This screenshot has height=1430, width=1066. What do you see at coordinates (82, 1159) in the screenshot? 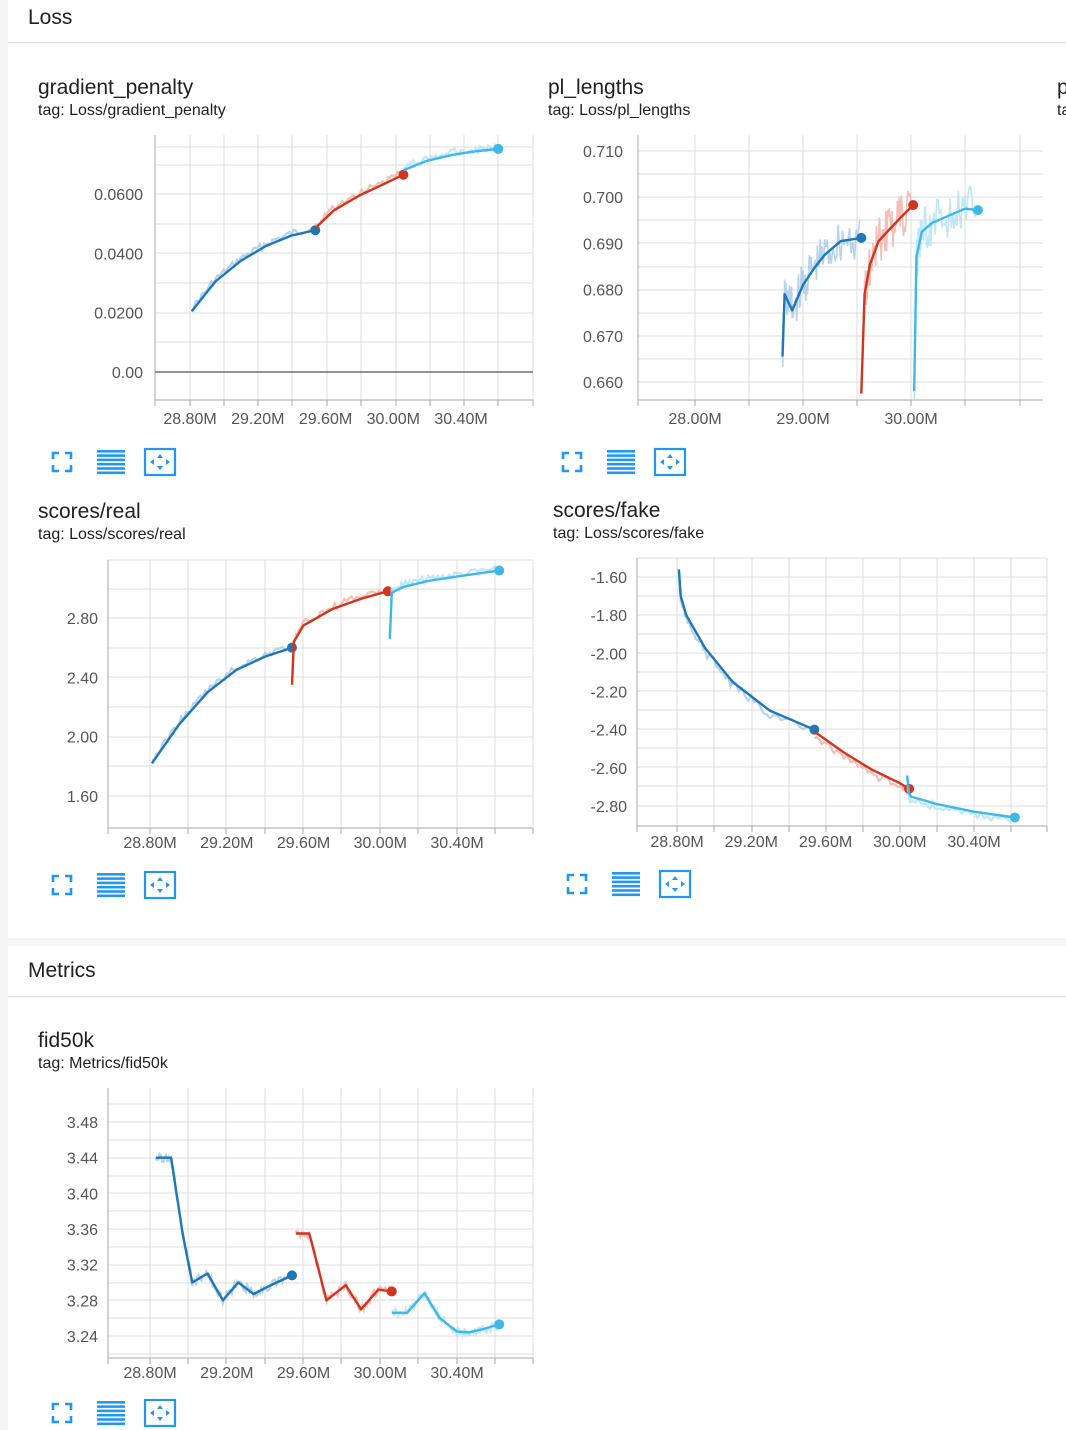
I see `y-tick-label: 3.44` at bounding box center [82, 1159].